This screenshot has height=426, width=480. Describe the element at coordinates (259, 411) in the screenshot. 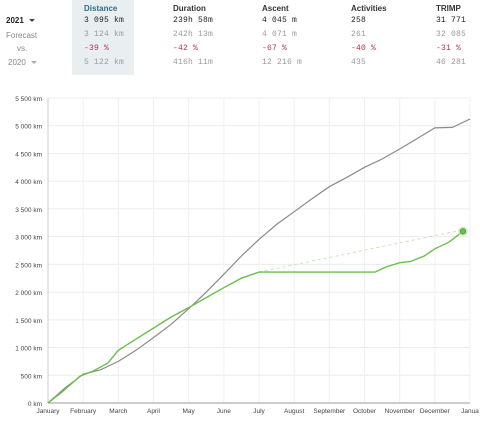

I see `x-tick-label: July` at that location.